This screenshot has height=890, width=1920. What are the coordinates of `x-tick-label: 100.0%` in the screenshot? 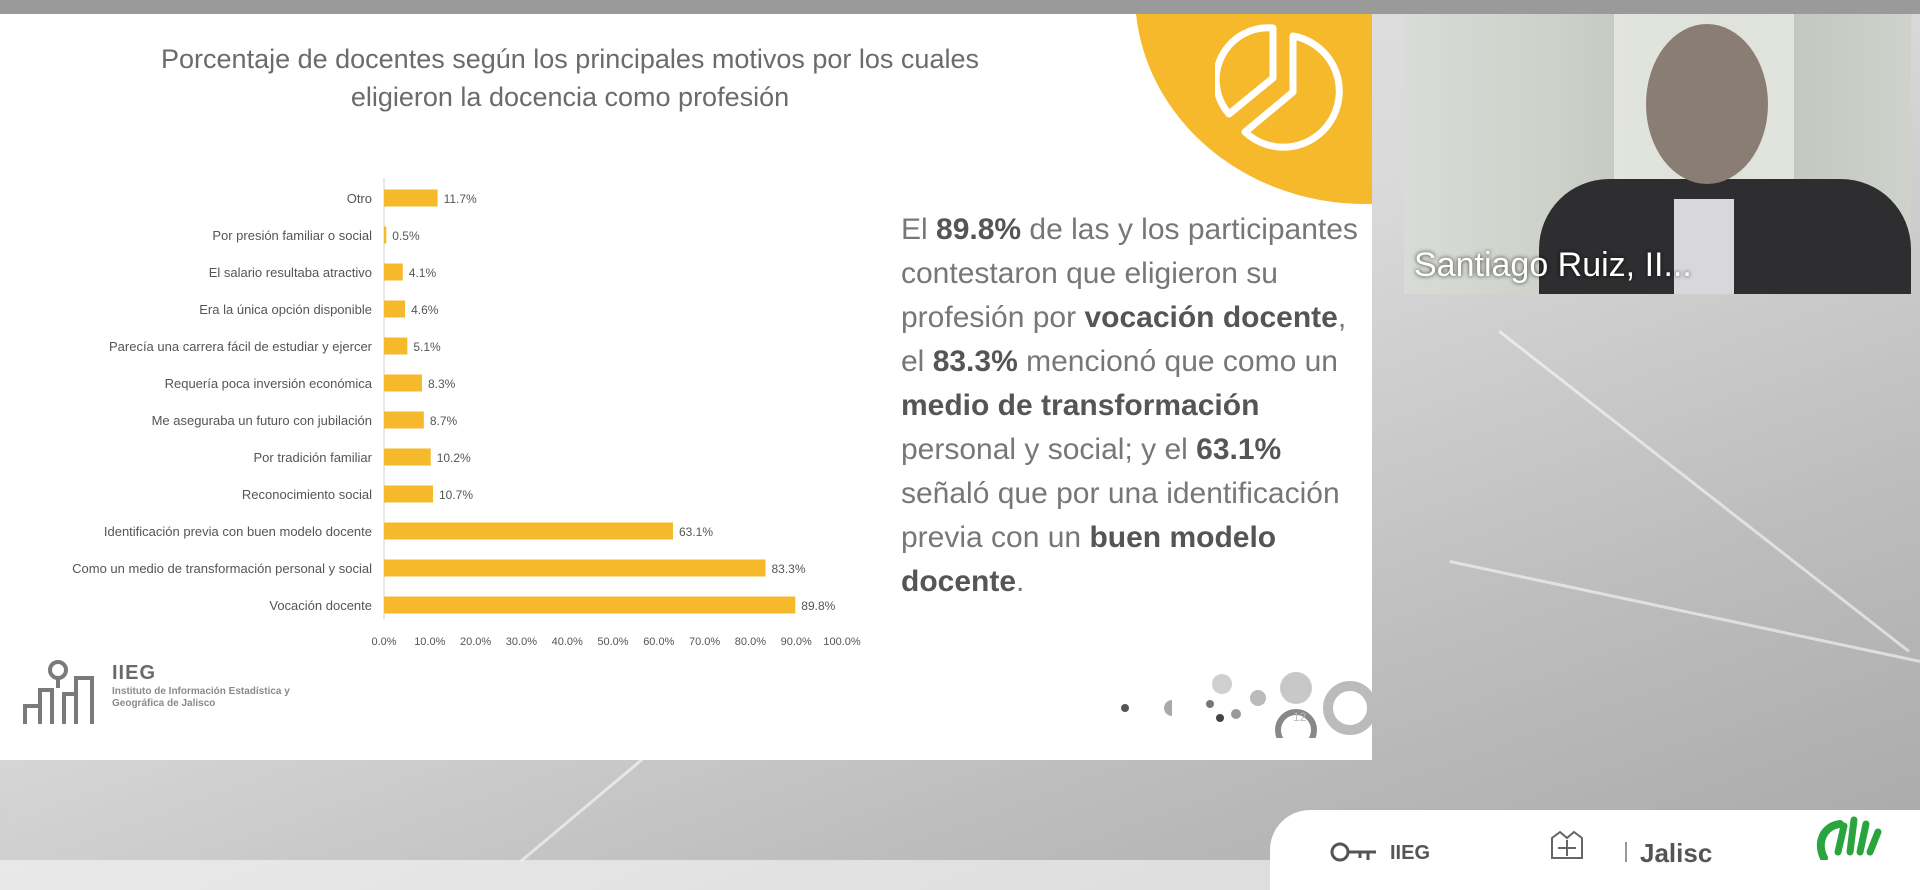 It's located at (842, 642).